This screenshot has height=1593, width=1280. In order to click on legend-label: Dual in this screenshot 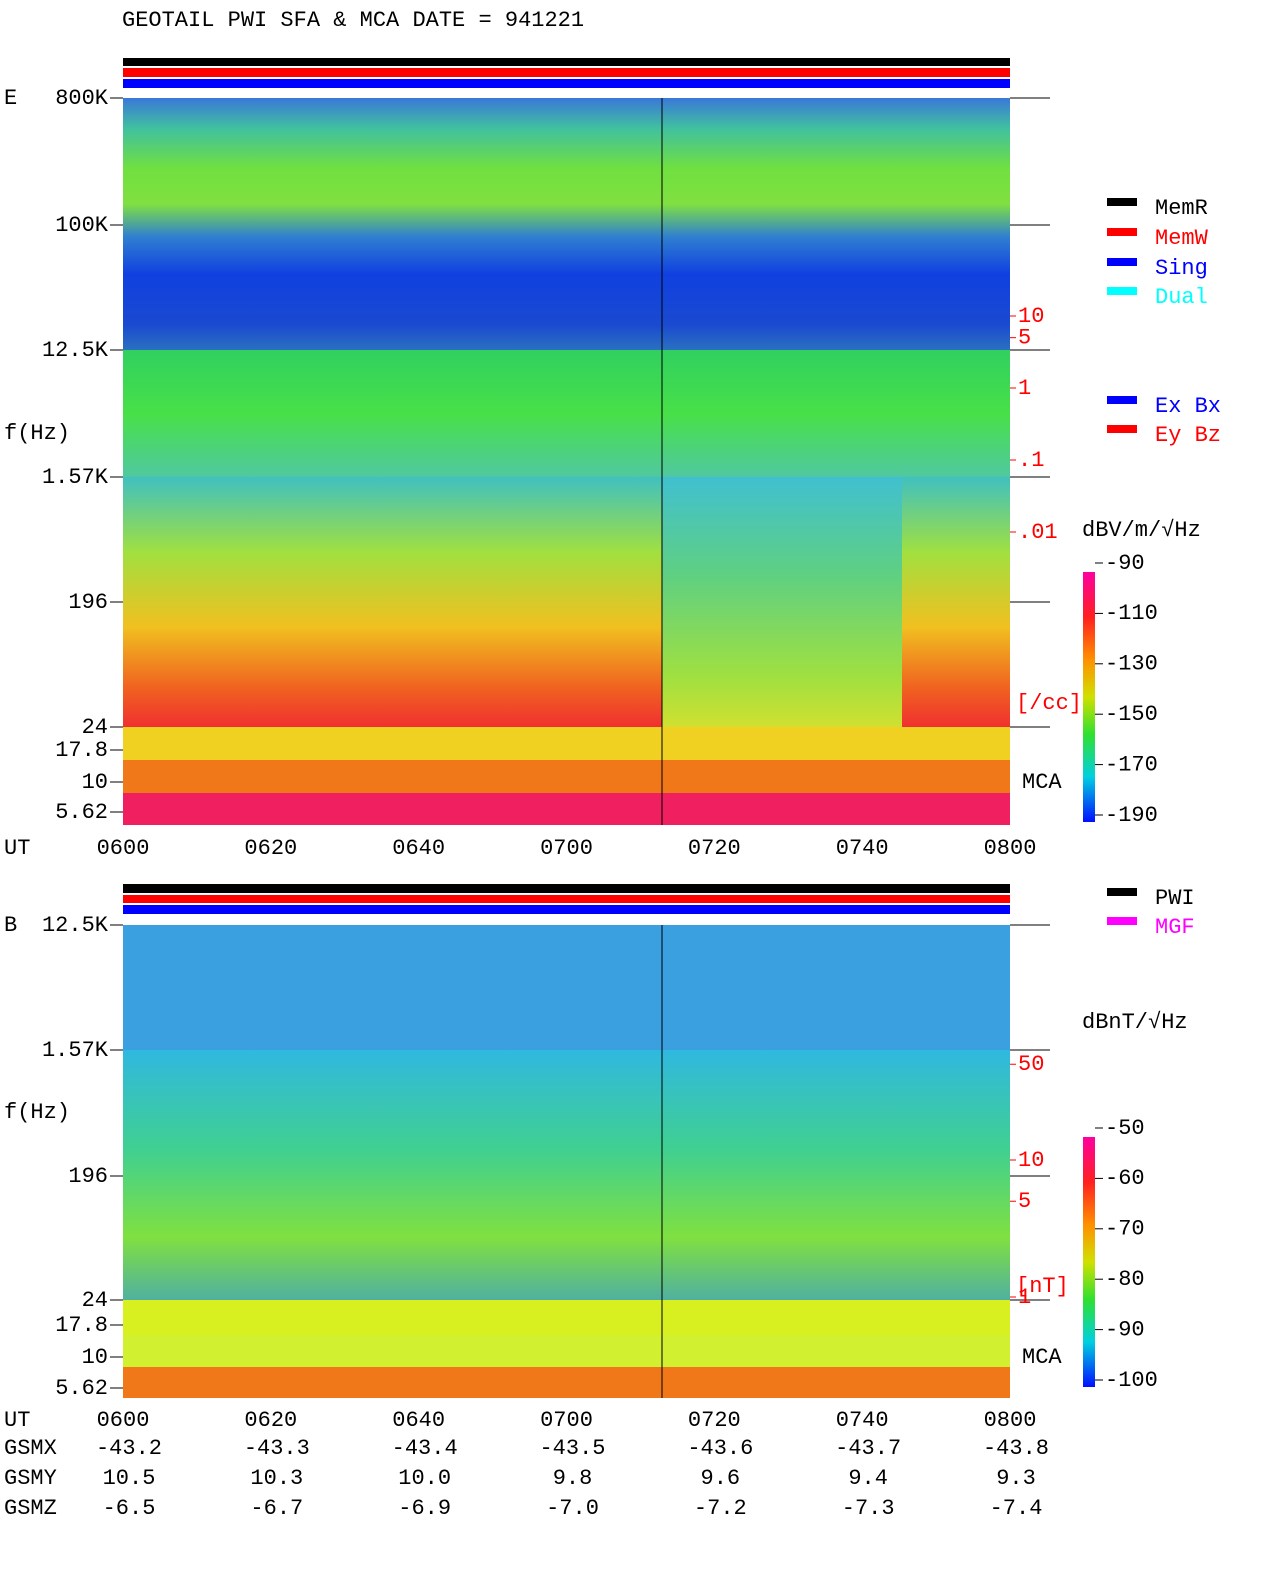, I will do `click(1181, 297)`.